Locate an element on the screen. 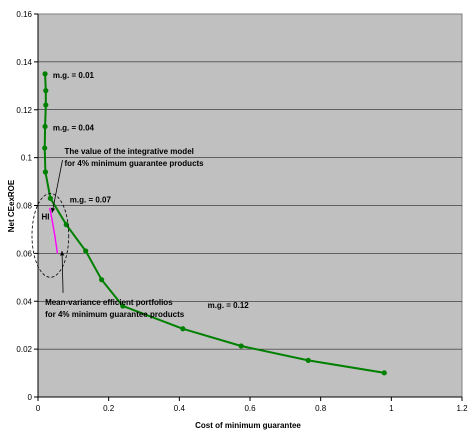  callout-0-line-1: for 4% minimum guarantee products is located at coordinates (135, 163).